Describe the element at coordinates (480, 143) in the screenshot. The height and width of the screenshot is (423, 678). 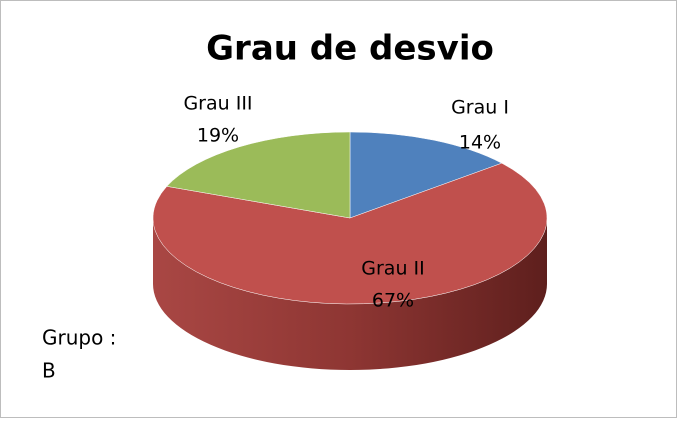
I see `data-label-value: 14%` at that location.